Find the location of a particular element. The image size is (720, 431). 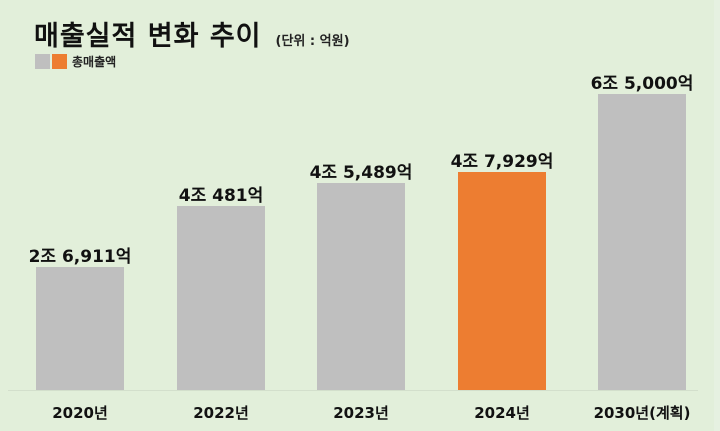

legend: 총매출액 is located at coordinates (75, 61).